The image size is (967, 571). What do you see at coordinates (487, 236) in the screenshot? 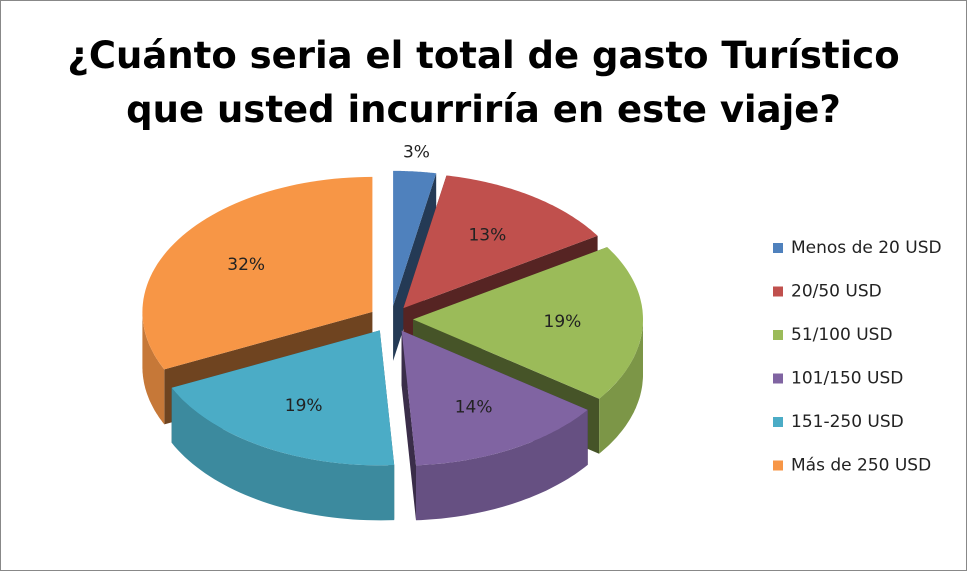
I see `data-label: 13%` at bounding box center [487, 236].